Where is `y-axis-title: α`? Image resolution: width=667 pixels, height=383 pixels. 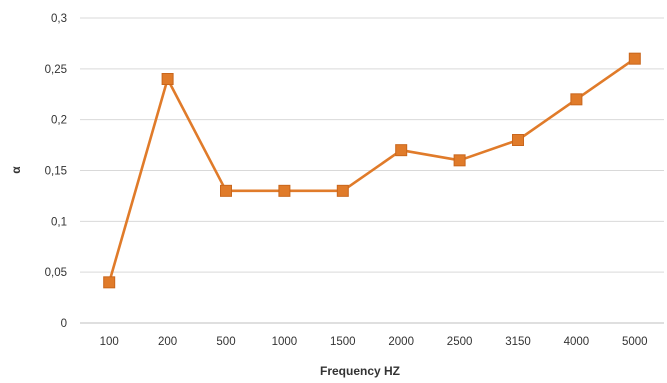 y-axis-title: α is located at coordinates (16, 170).